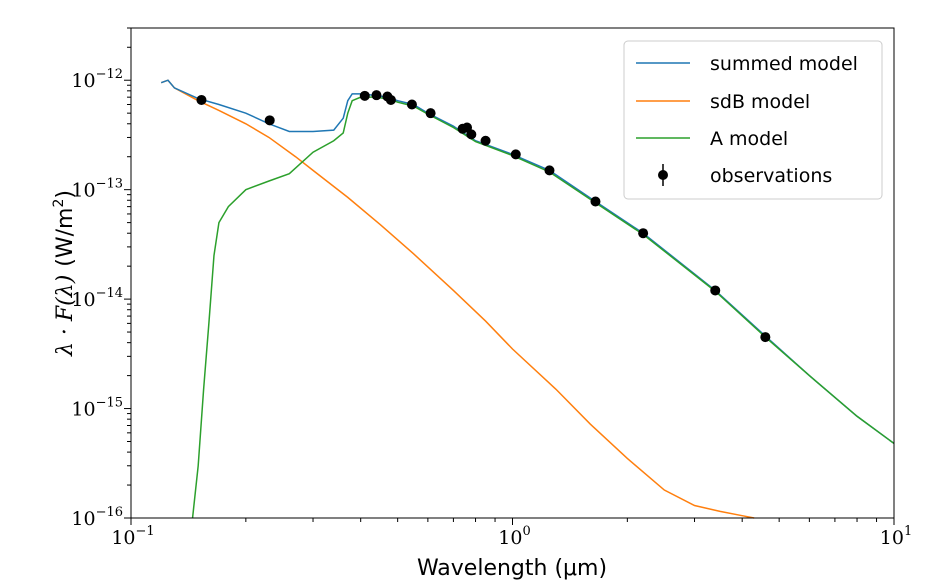  I want to click on legend-label-summed: summed model, so click(784, 64).